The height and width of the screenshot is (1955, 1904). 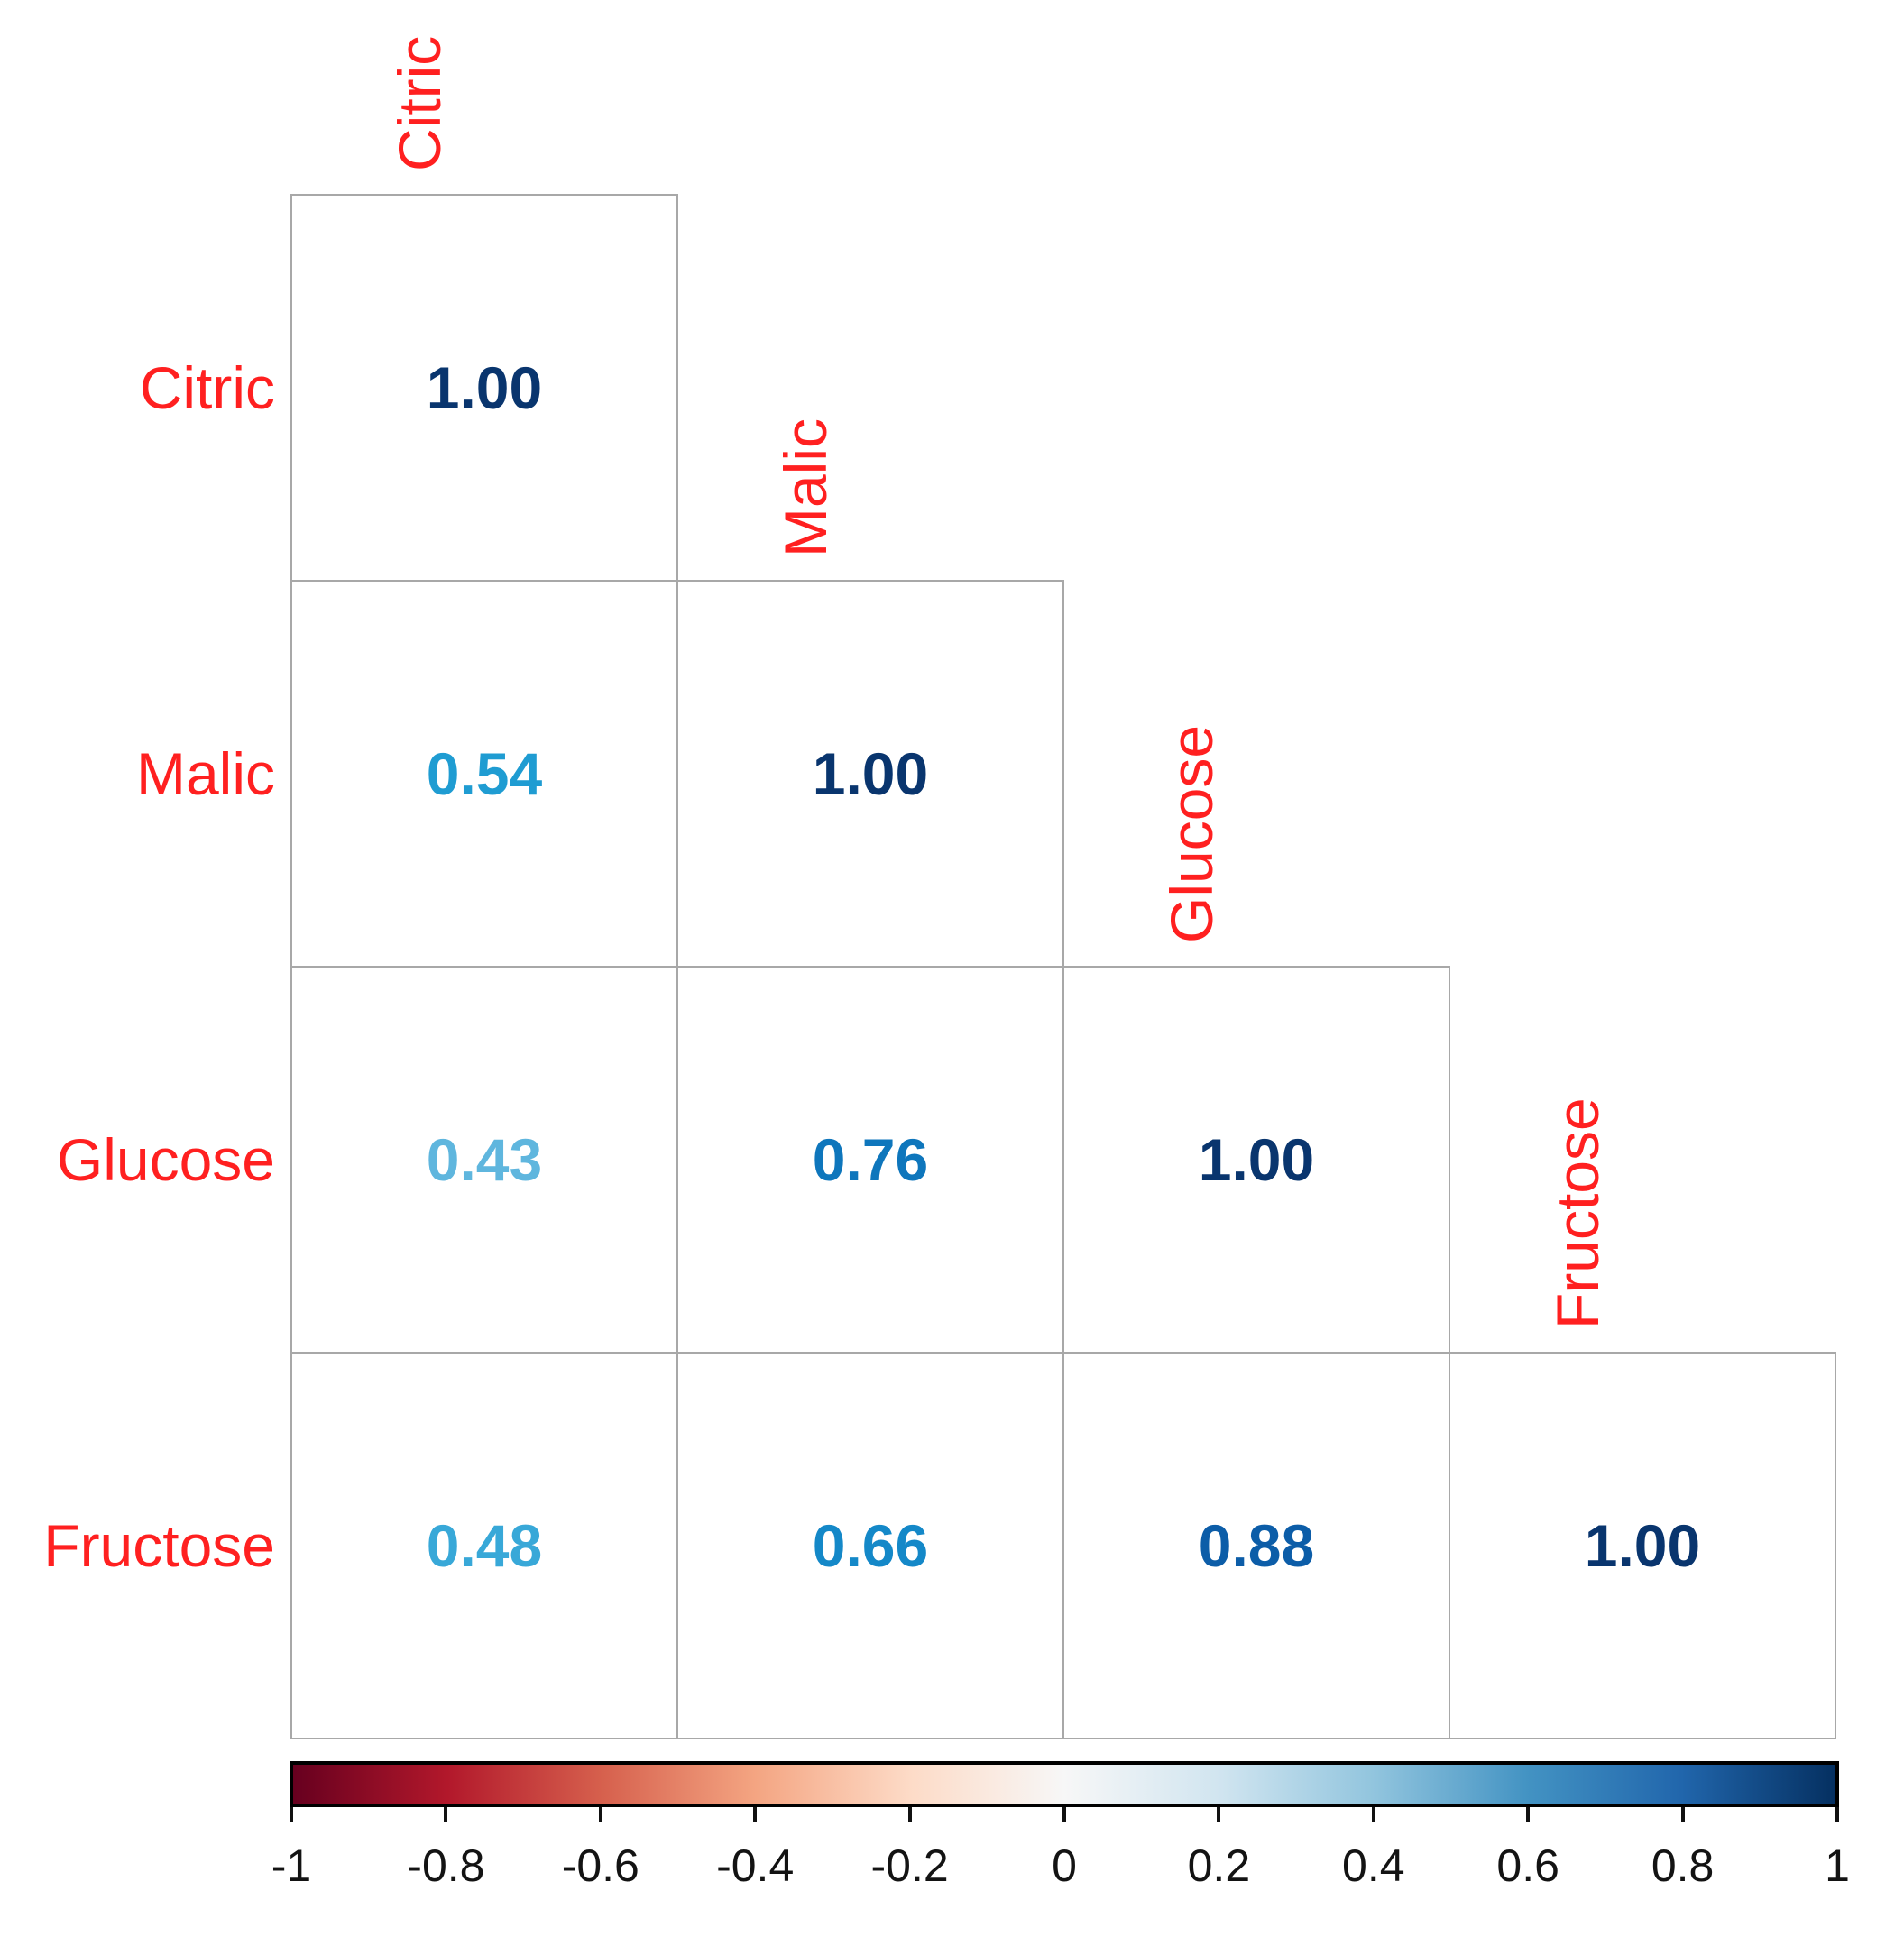 I want to click on colorbar-tick-label: 0.4, so click(x=1373, y=1865).